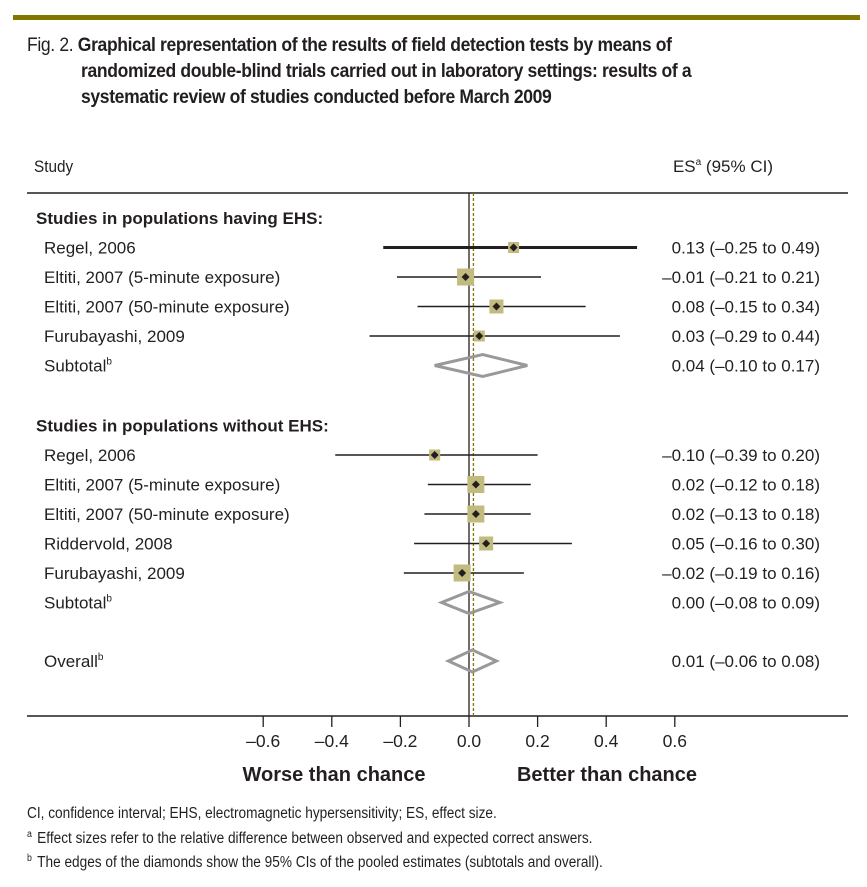  I want to click on x-tick-label: 0.0, so click(469, 741).